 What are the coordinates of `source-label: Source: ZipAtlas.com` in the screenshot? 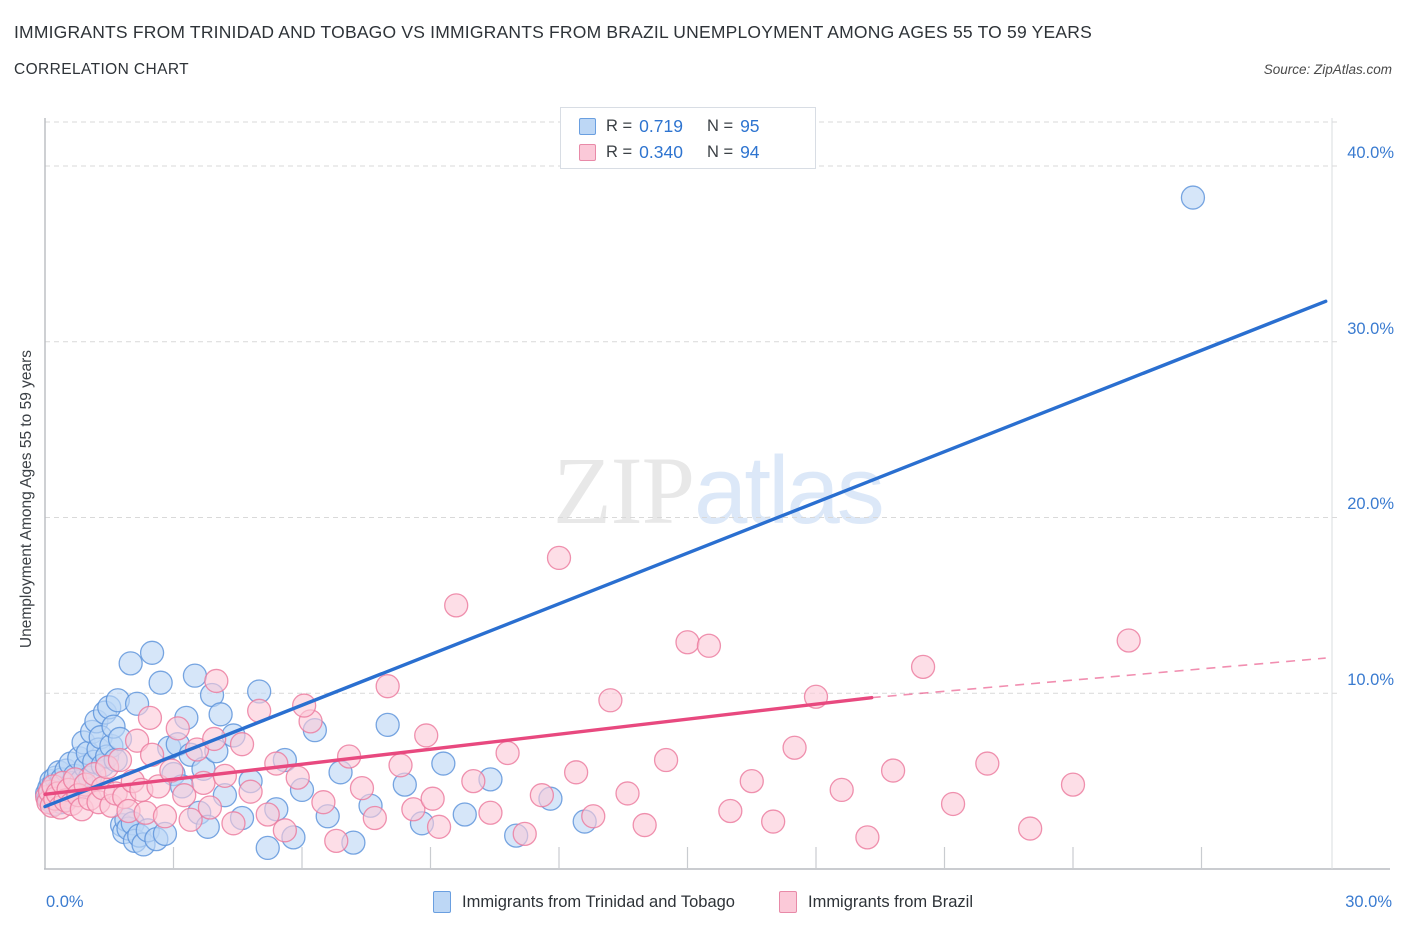 It's located at (1327, 69).